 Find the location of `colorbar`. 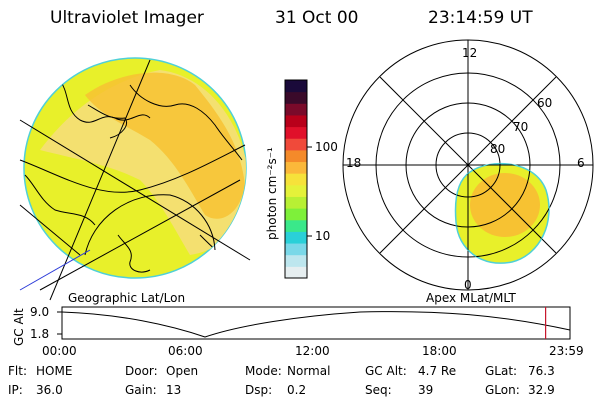

colorbar is located at coordinates (296, 179).